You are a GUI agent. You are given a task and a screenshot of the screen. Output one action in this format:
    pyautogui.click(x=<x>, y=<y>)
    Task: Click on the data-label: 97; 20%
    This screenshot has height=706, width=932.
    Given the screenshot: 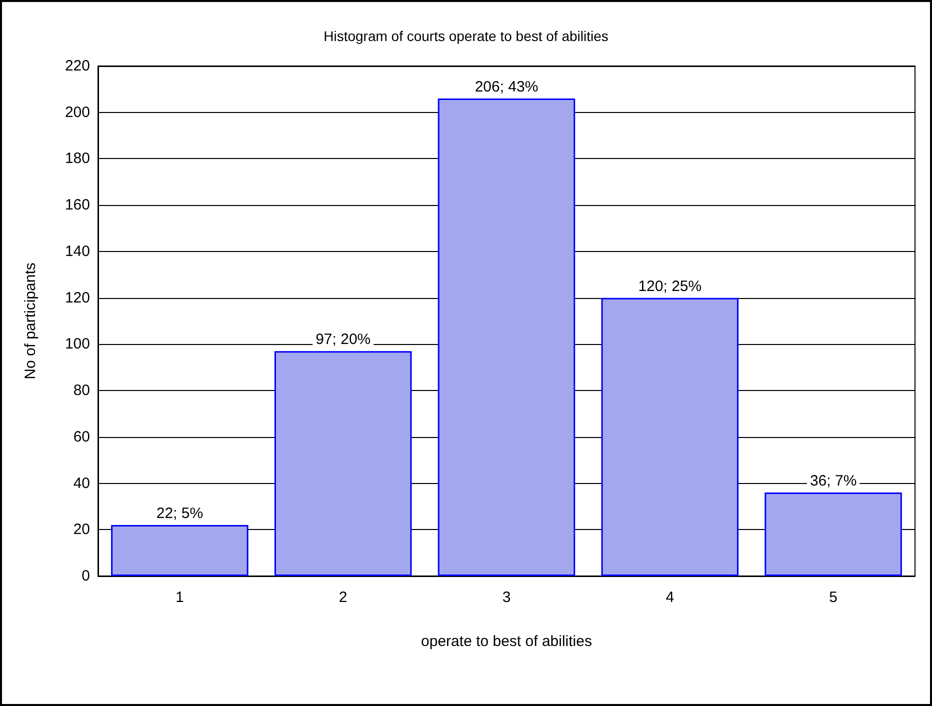 What is the action you would take?
    pyautogui.click(x=343, y=339)
    